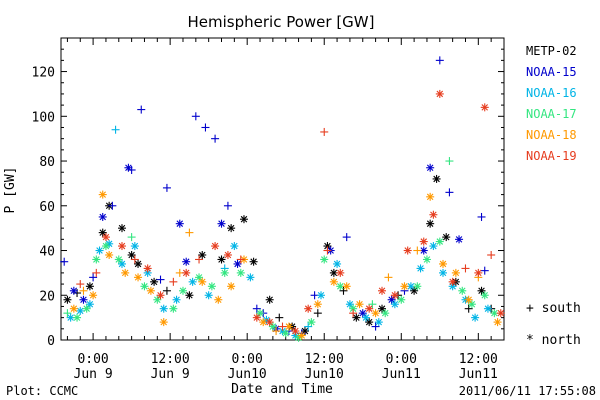 This screenshot has width=600, height=400. What do you see at coordinates (281, 22) in the screenshot?
I see `chart-title: Hemispheric Power [GW]` at bounding box center [281, 22].